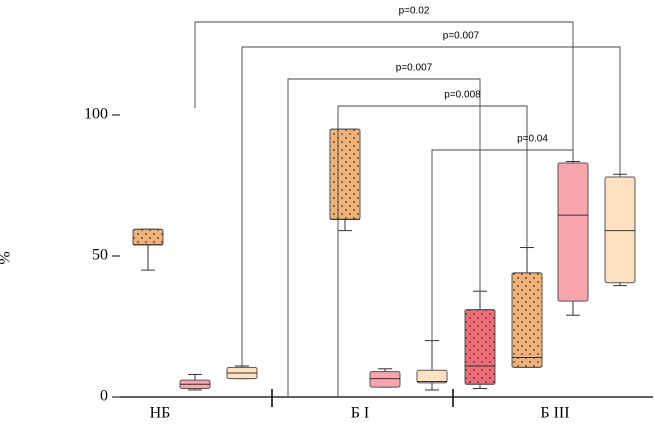  Describe the element at coordinates (100, 255) in the screenshot. I see `y-tick-label: 50` at that location.